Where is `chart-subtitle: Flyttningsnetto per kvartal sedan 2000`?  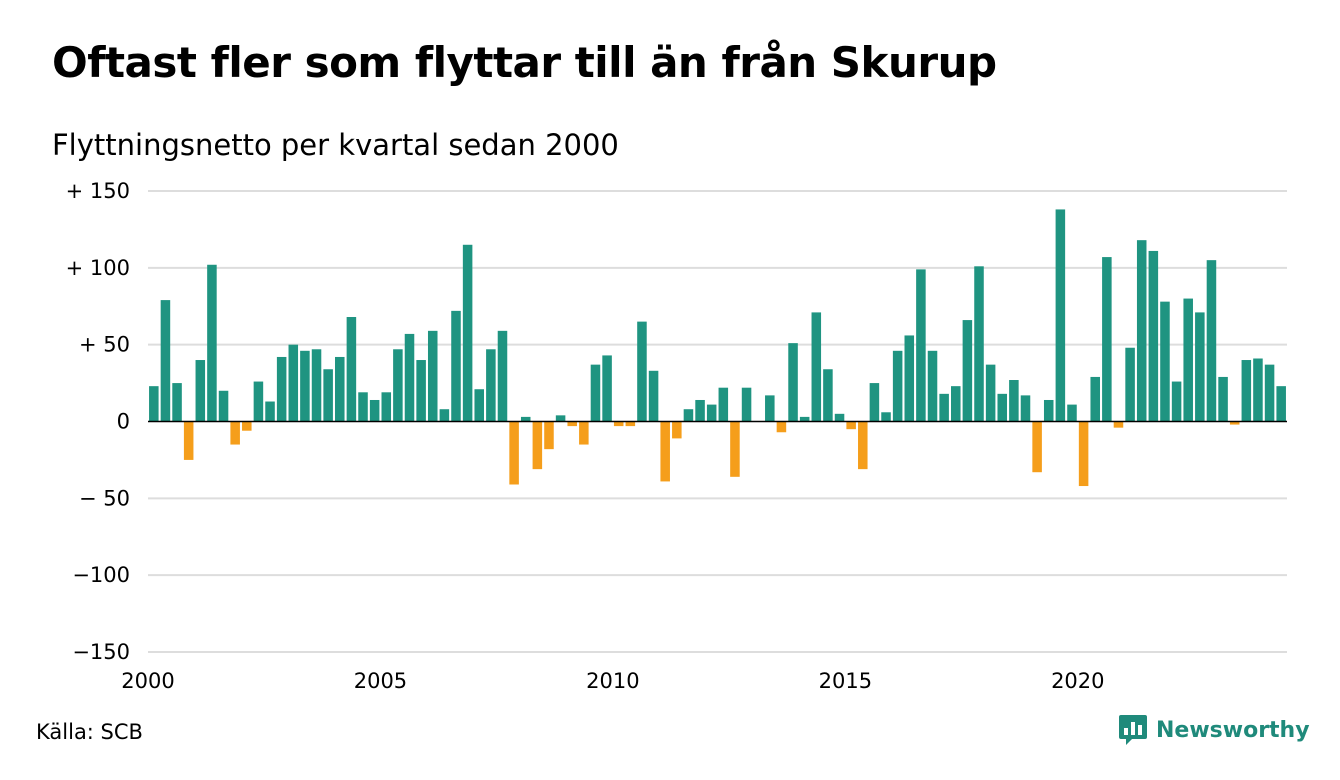 chart-subtitle: Flyttningsnetto per kvartal sedan 2000 is located at coordinates (335, 145).